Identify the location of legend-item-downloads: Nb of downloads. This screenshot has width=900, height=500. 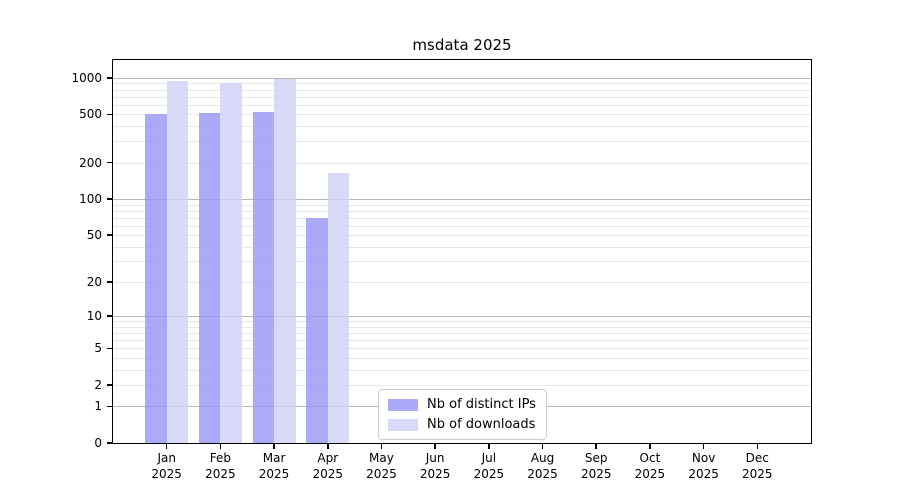
(462, 424).